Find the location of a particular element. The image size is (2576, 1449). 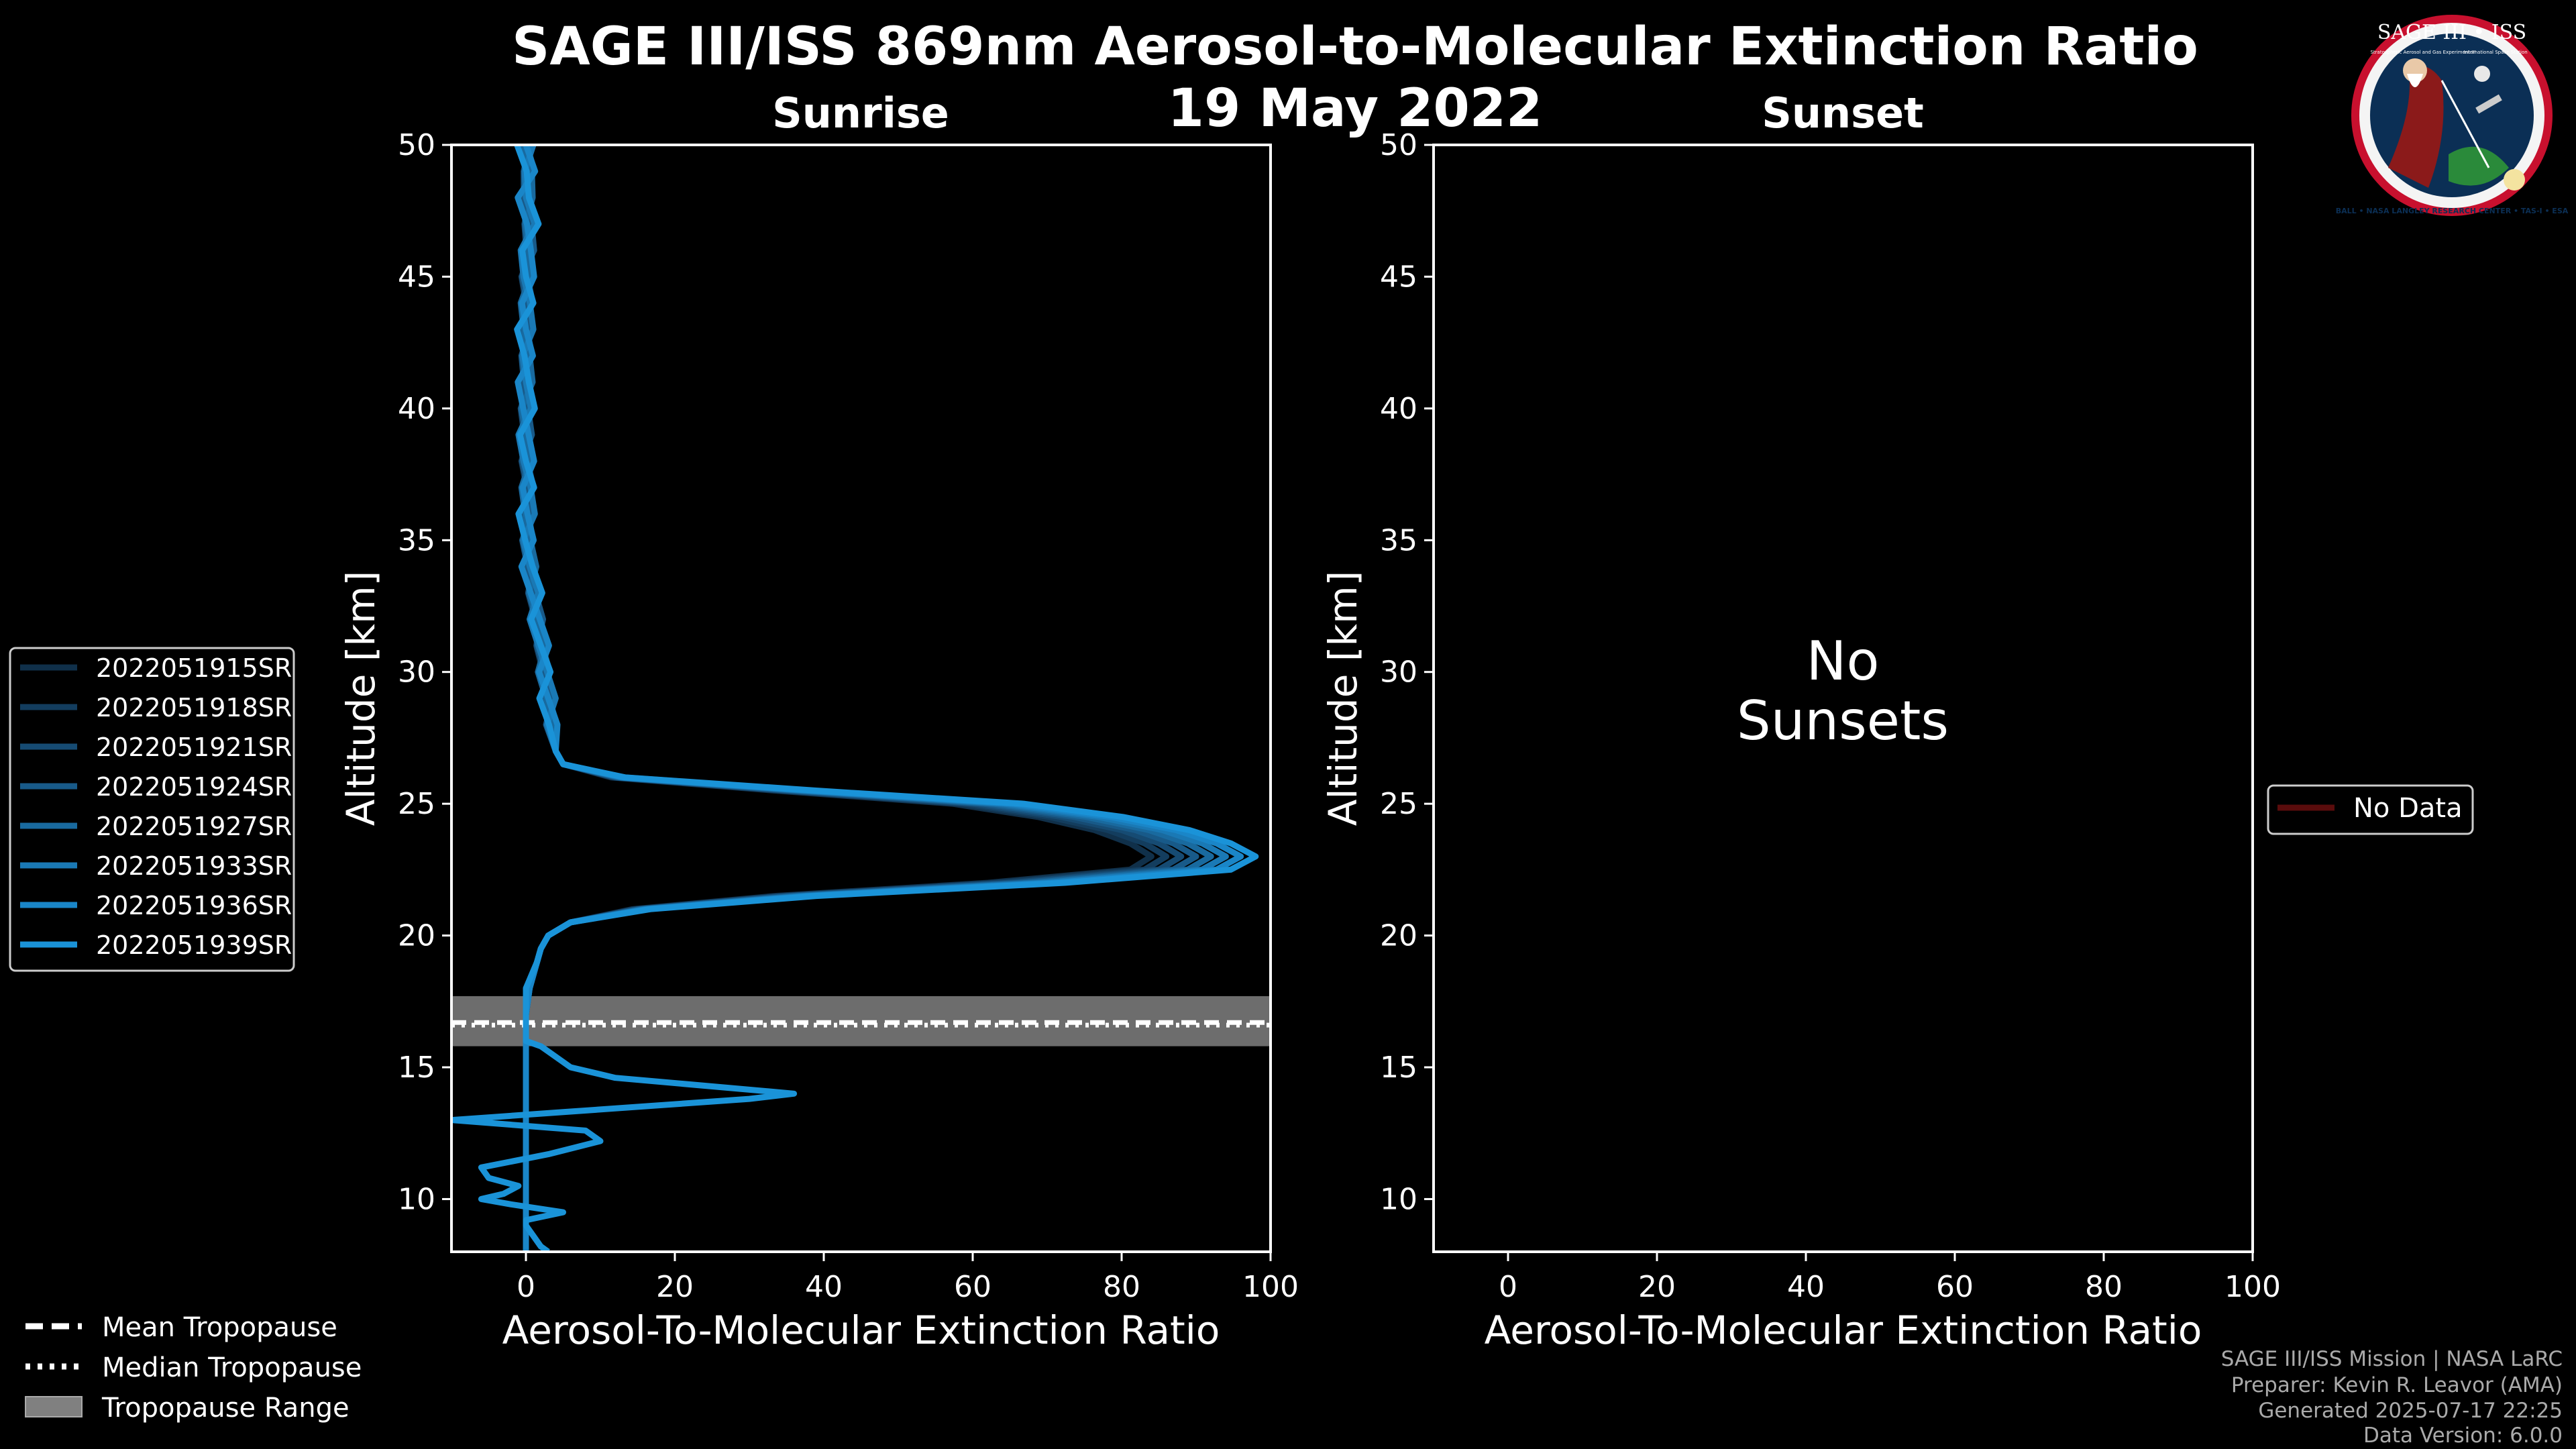

footer-mission: SAGE III/ISS Mission | NASA LaRC is located at coordinates (2392, 1359).